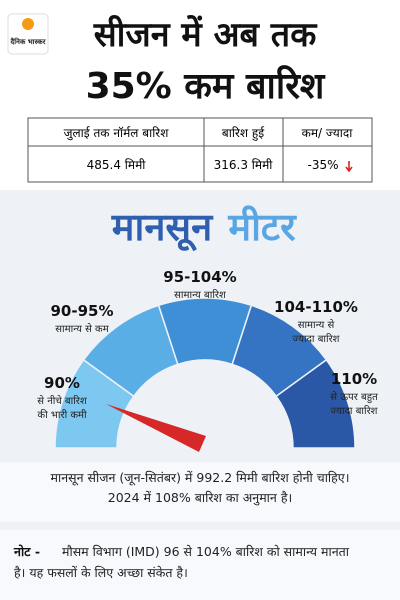  Describe the element at coordinates (200, 565) in the screenshot. I see `note-box` at that location.